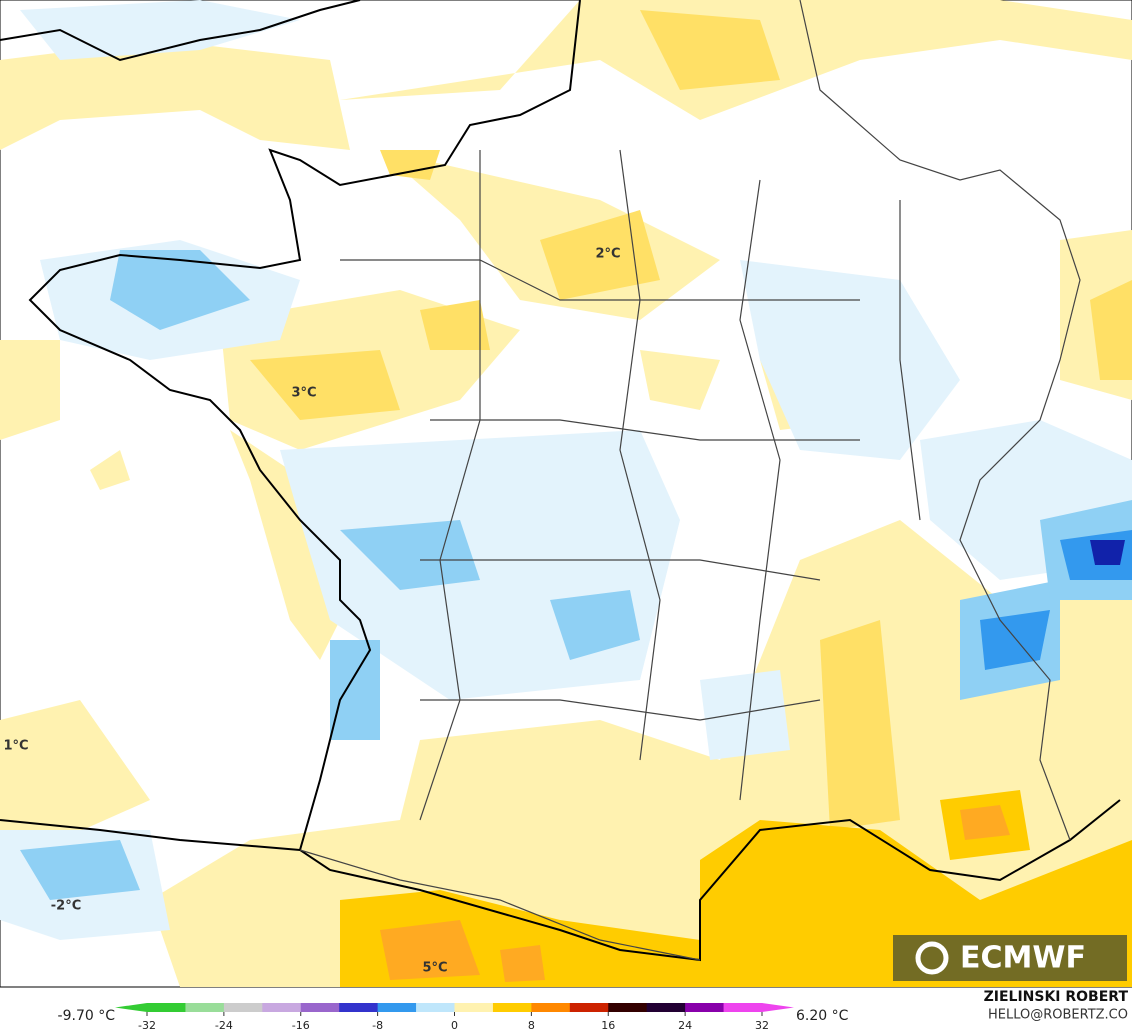  Describe the element at coordinates (147, 1025) in the screenshot. I see `colorbar-tick-label: -32` at that location.